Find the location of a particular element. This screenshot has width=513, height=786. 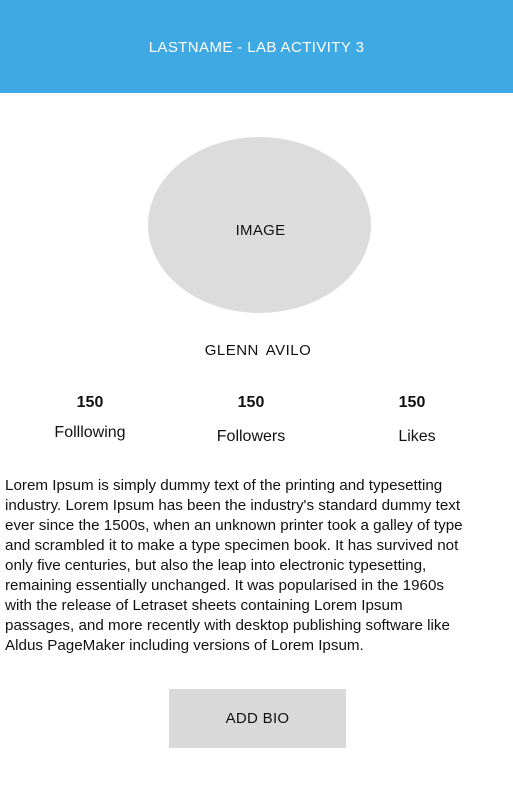

likes-count: 150 is located at coordinates (412, 402).